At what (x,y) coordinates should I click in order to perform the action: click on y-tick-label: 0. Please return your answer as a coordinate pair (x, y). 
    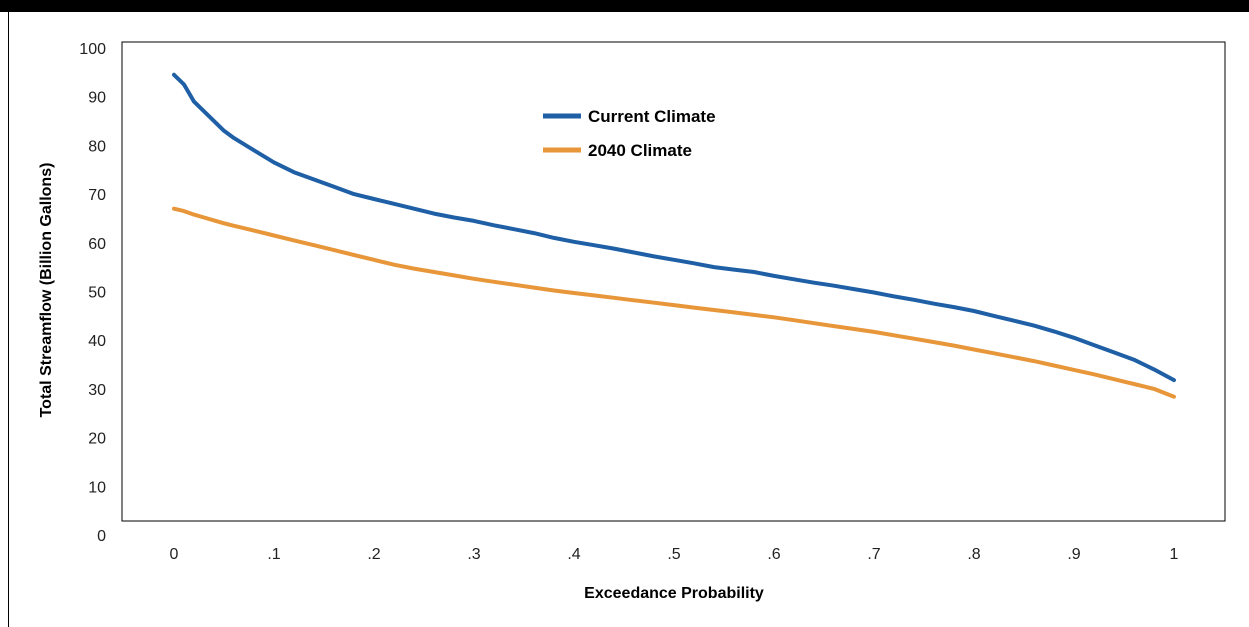
    Looking at the image, I should click on (101, 536).